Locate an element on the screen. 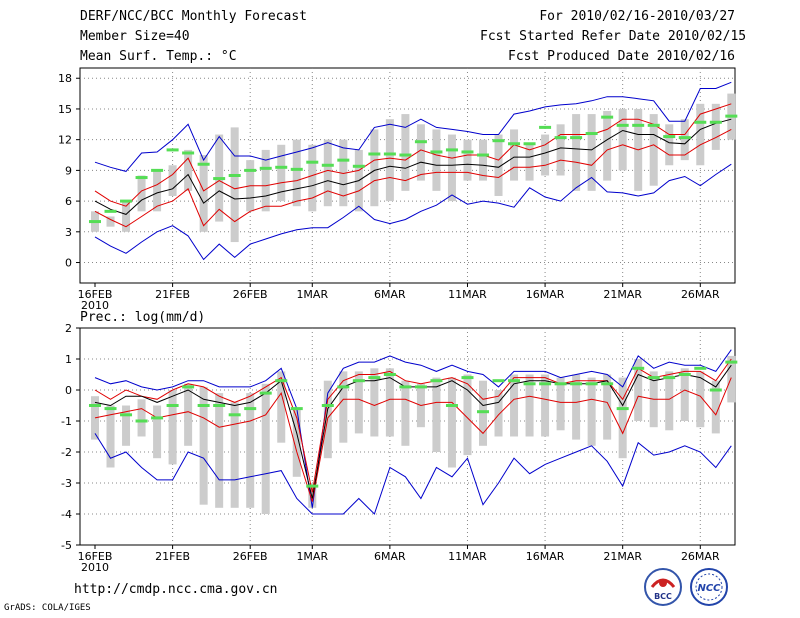  y-tick-label: -3 is located at coordinates (66, 483).